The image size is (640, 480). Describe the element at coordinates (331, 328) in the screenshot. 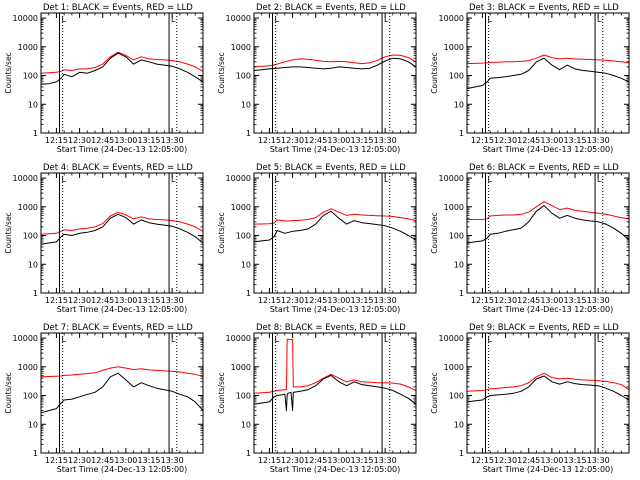

I see `panel-title: Det 8: BLACK = Events, RED = LLD` at that location.